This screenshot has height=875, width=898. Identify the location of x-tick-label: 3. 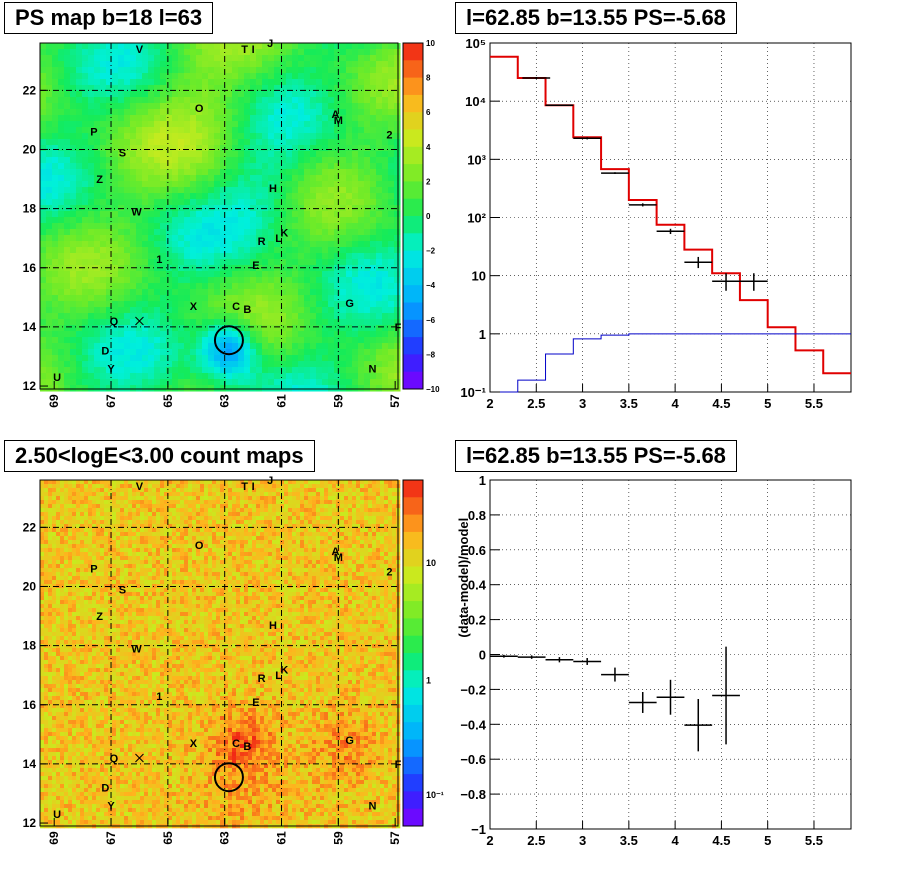
(582, 840).